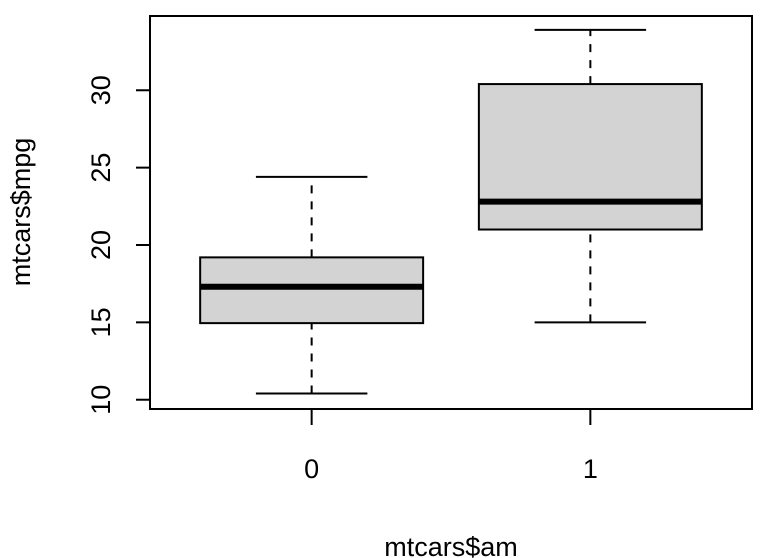  I want to click on y-tick-label: 20, so click(101, 245).